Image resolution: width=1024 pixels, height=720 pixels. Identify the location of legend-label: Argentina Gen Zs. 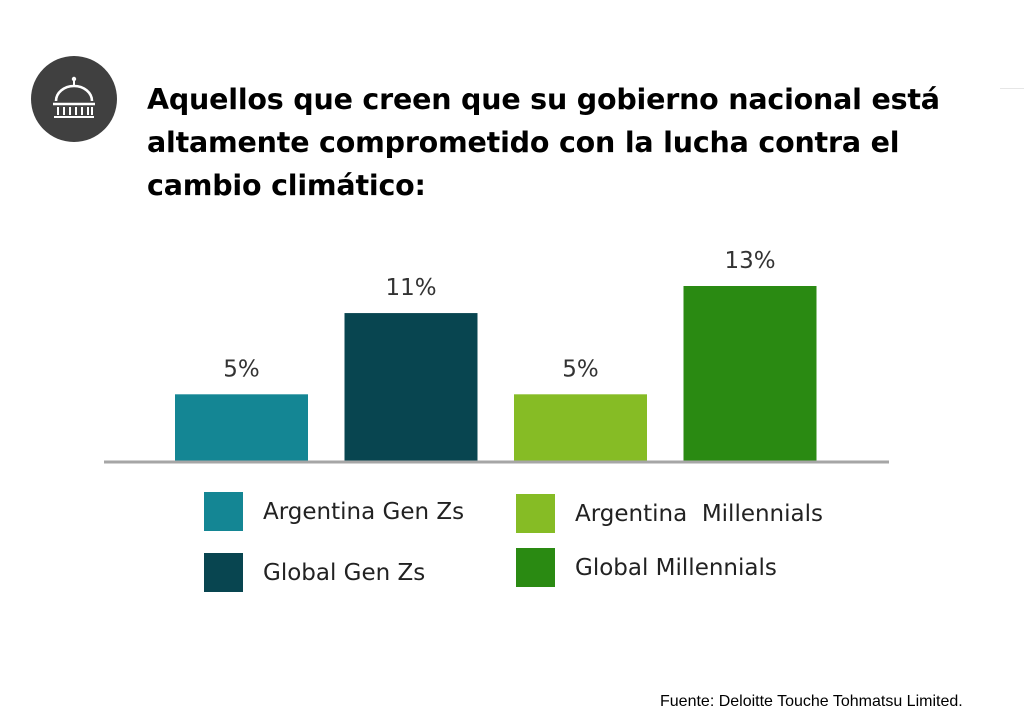
(364, 511).